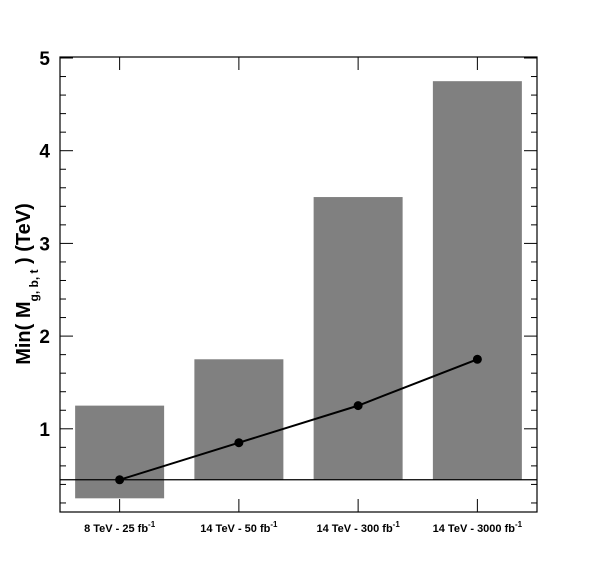 The height and width of the screenshot is (573, 596). I want to click on x-tick-label-0: 8 TeV - 25 fb-1, so click(120, 527).